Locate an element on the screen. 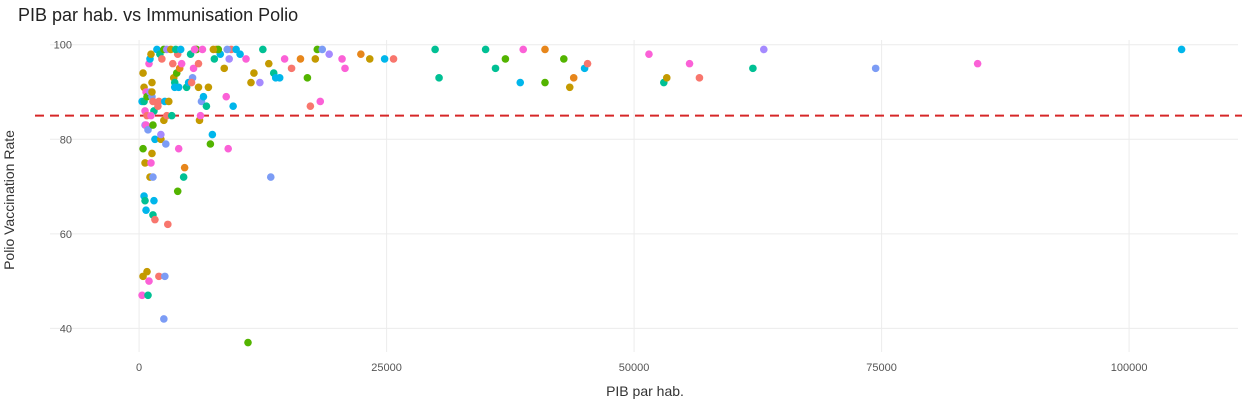  x-axis-label: PIB par hab. is located at coordinates (645, 391).